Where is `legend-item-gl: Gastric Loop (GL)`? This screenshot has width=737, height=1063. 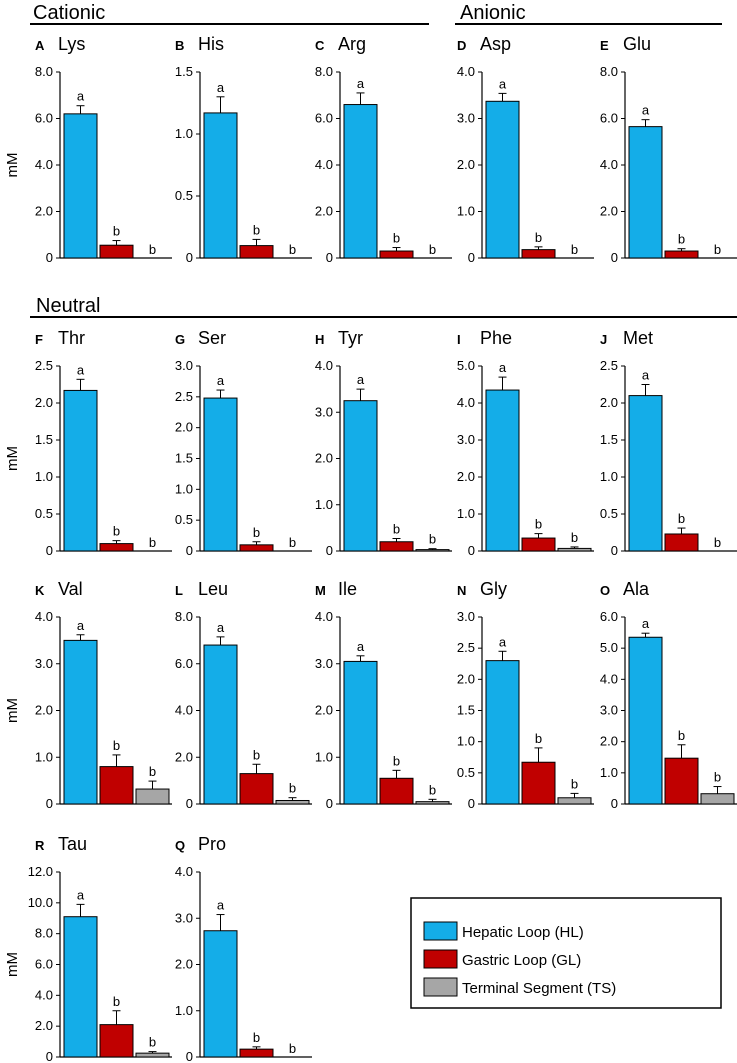
legend-item-gl: Gastric Loop (GL) is located at coordinates (502, 959).